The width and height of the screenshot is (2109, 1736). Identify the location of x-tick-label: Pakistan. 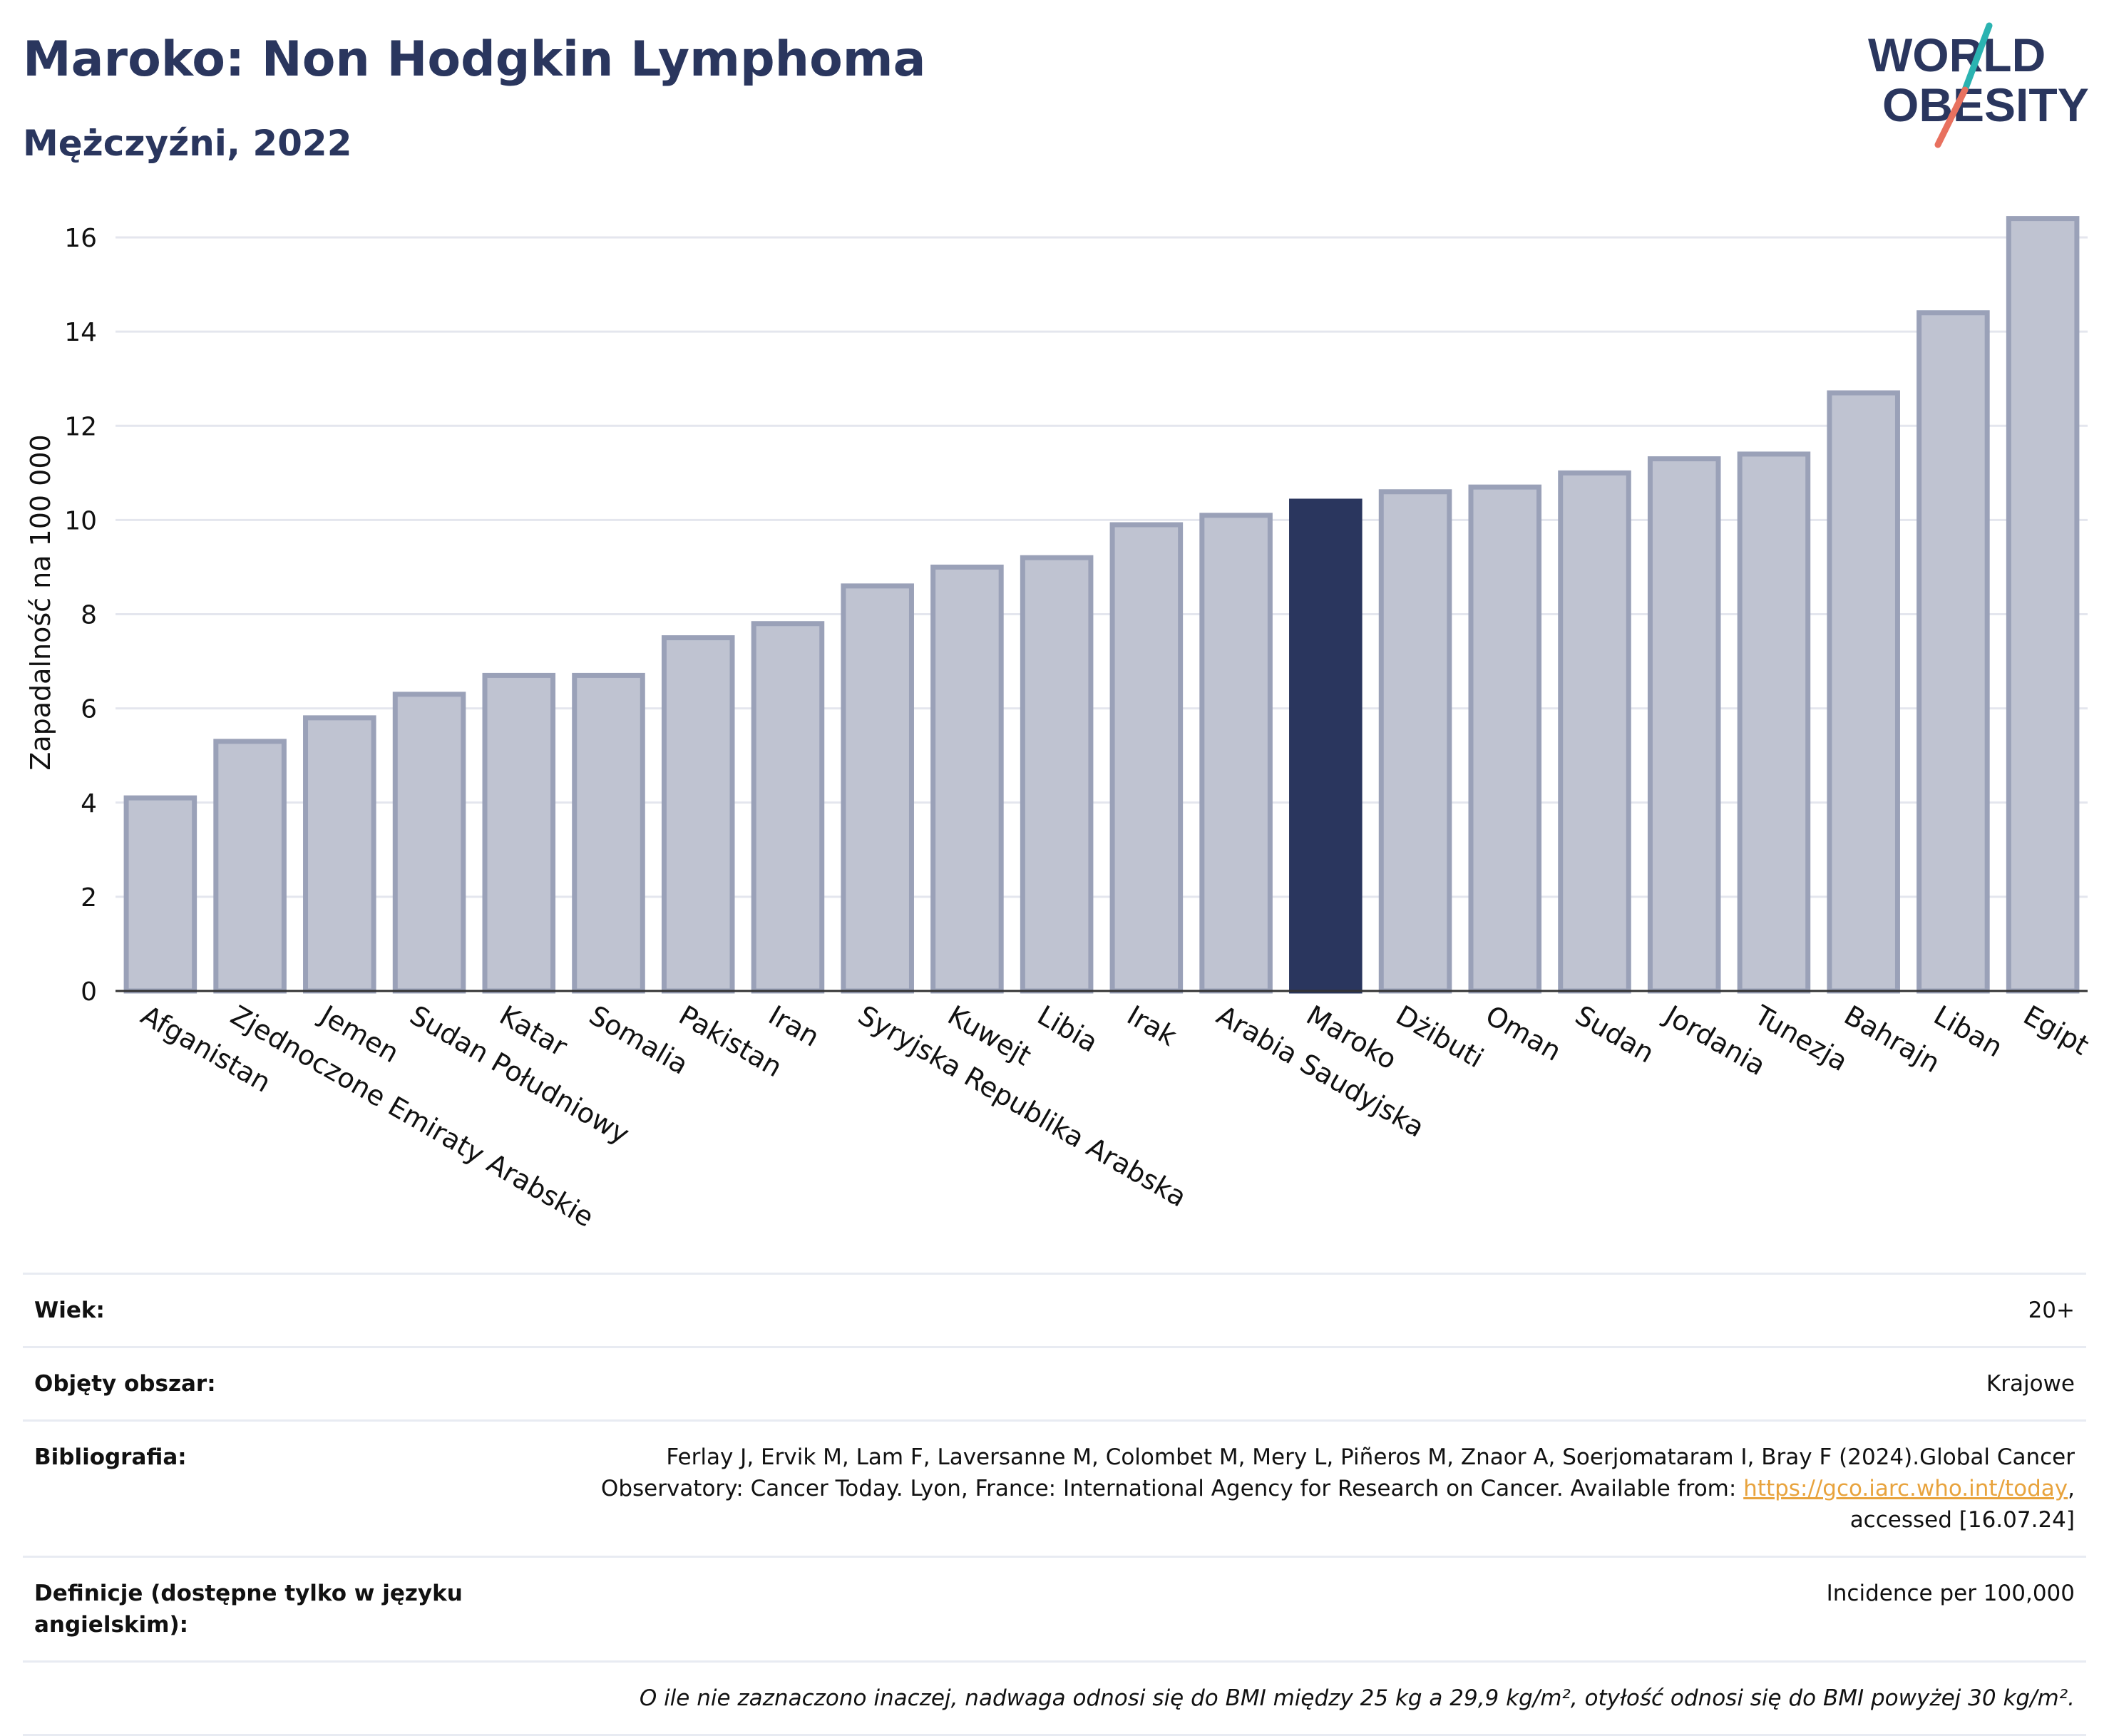
(731, 1042).